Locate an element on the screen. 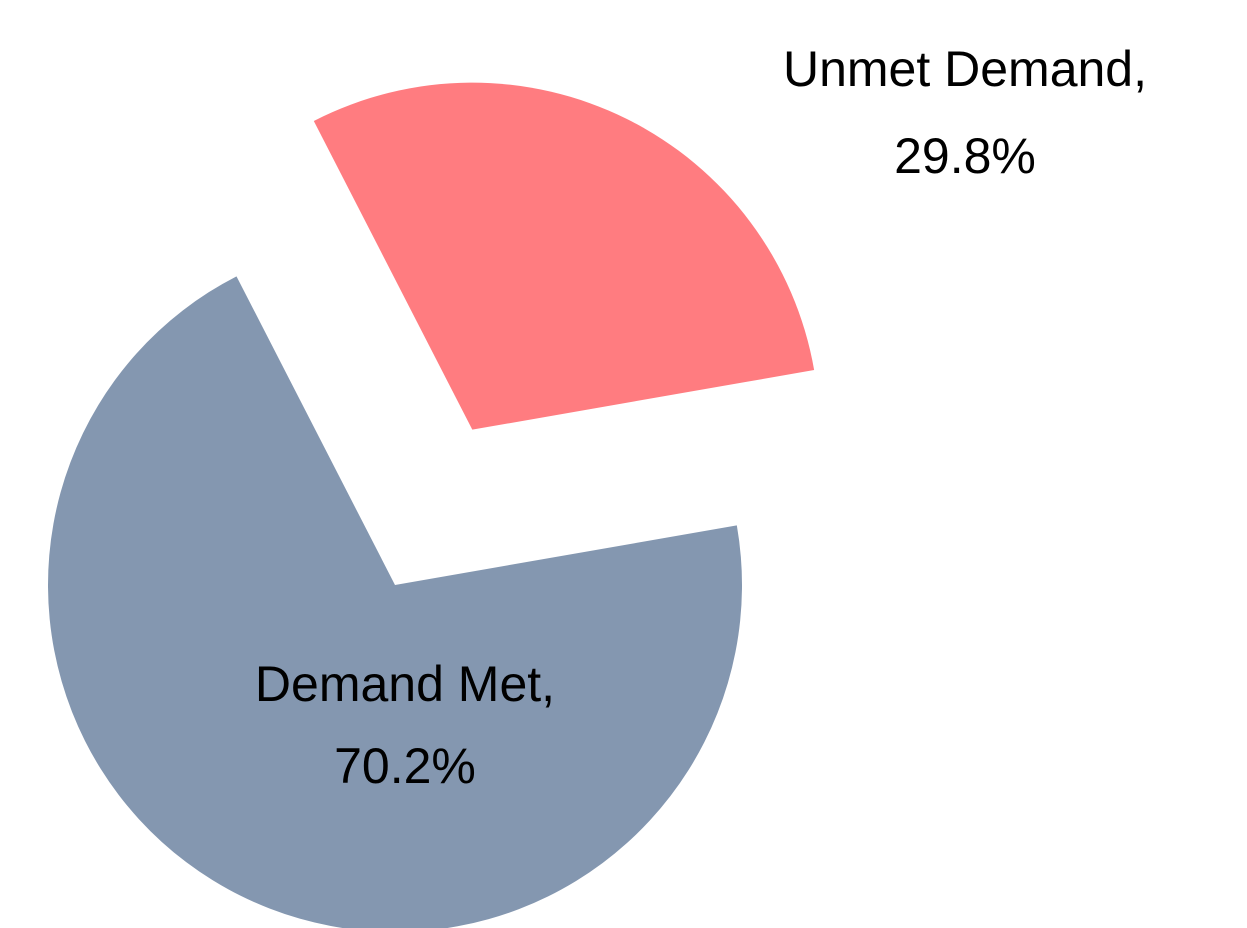 The width and height of the screenshot is (1247, 928). slice-label: Demand Met, is located at coordinates (405, 684).